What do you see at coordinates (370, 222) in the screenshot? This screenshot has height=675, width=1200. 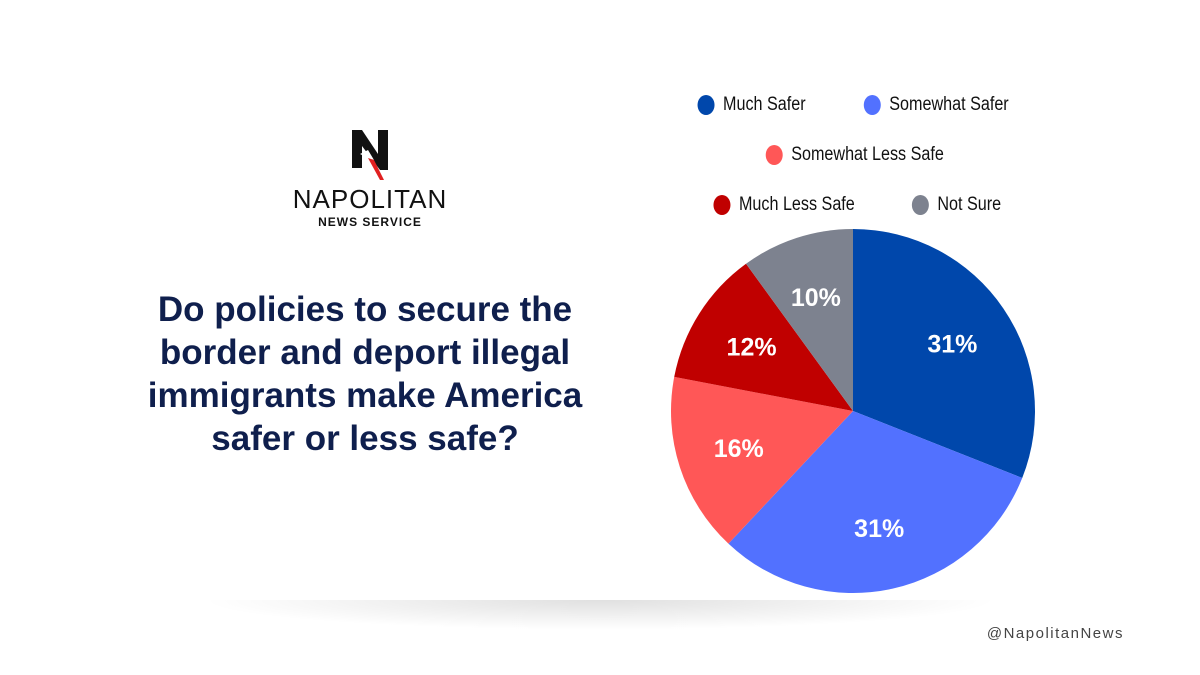 I see `brand-subtitle: NEWS SERVICE` at bounding box center [370, 222].